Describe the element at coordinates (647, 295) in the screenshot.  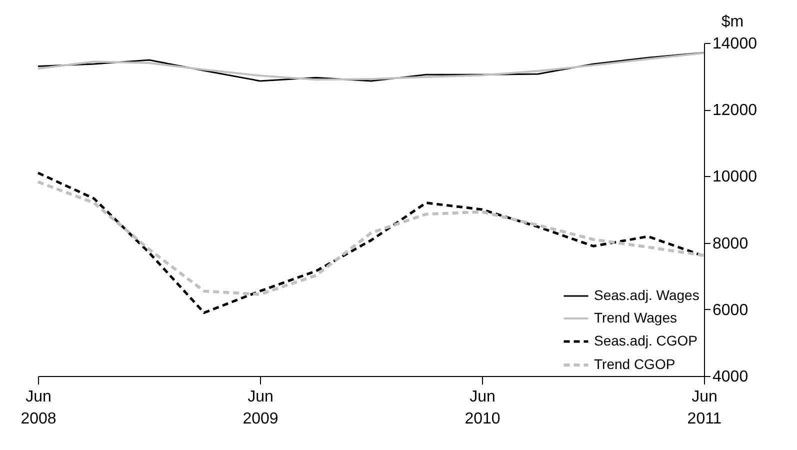
I see `legend-label: Seas.adj. Wages` at that location.